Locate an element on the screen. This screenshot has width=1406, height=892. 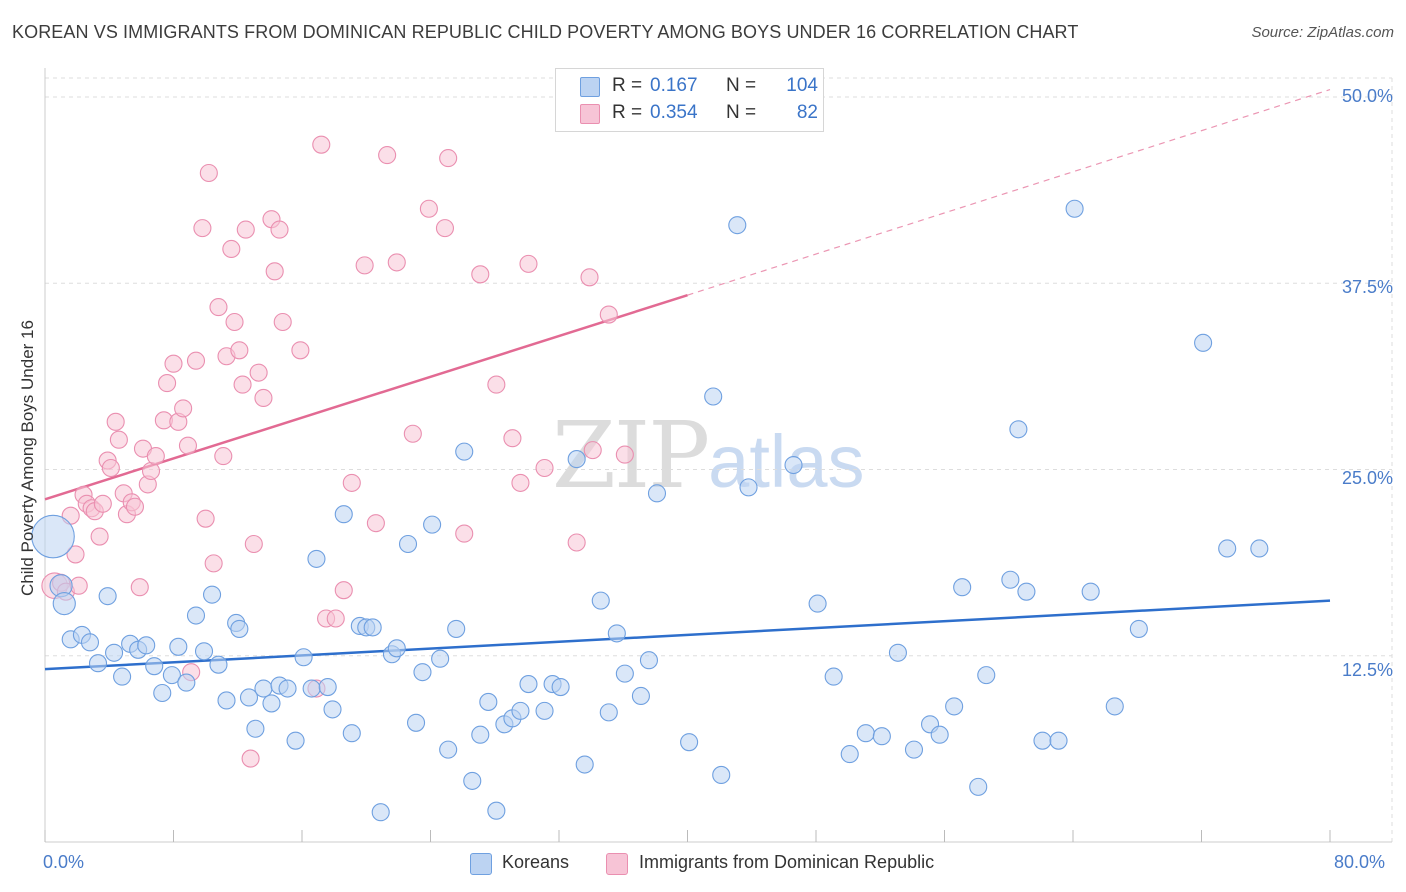
bottom-legend-label: Immigrants from Dominican Republic is located at coordinates (787, 862).